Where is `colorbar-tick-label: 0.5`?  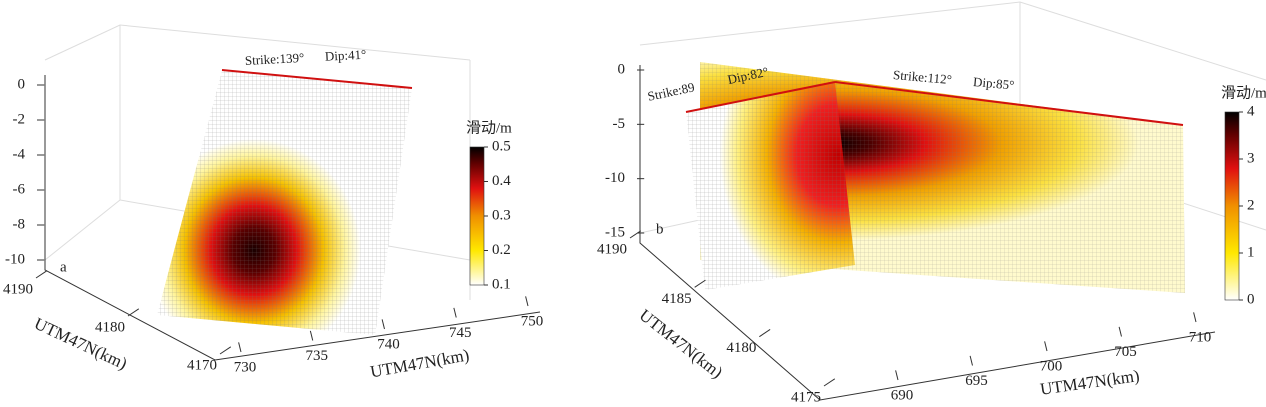 colorbar-tick-label: 0.5 is located at coordinates (501, 146).